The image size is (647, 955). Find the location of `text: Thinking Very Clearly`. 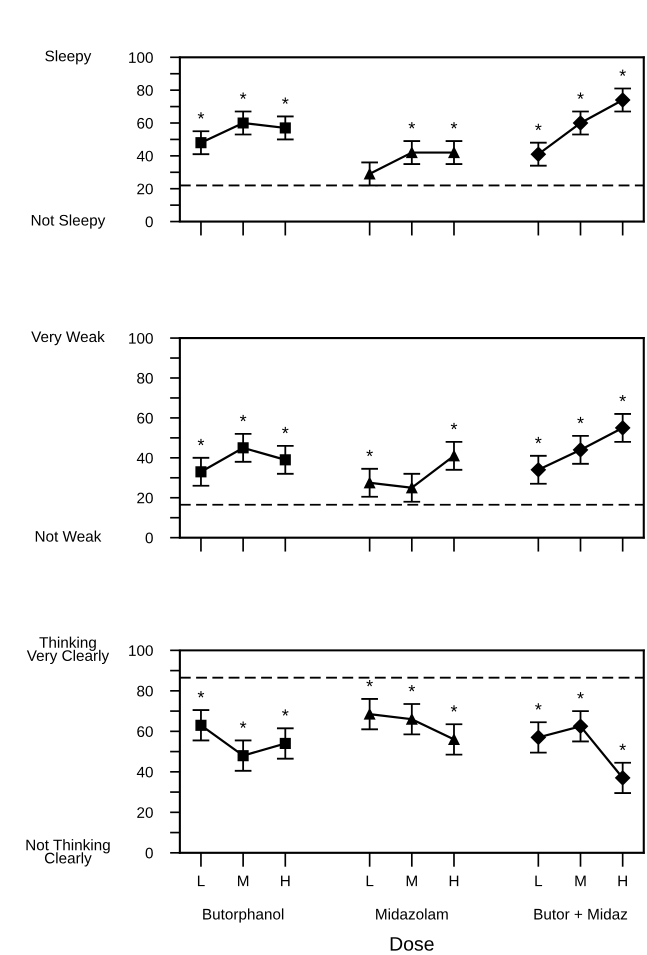

text: Thinking Very Clearly is located at coordinates (68, 650).